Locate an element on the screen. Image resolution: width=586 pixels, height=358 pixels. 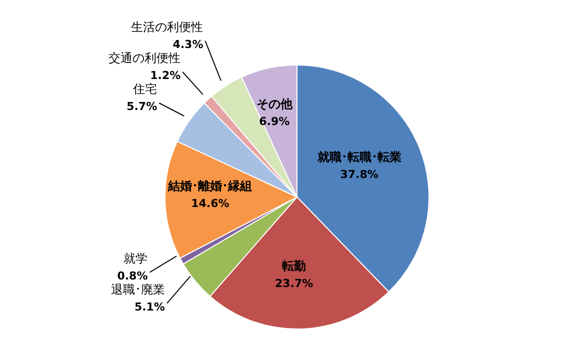
slice-label: その他 is located at coordinates (275, 104).